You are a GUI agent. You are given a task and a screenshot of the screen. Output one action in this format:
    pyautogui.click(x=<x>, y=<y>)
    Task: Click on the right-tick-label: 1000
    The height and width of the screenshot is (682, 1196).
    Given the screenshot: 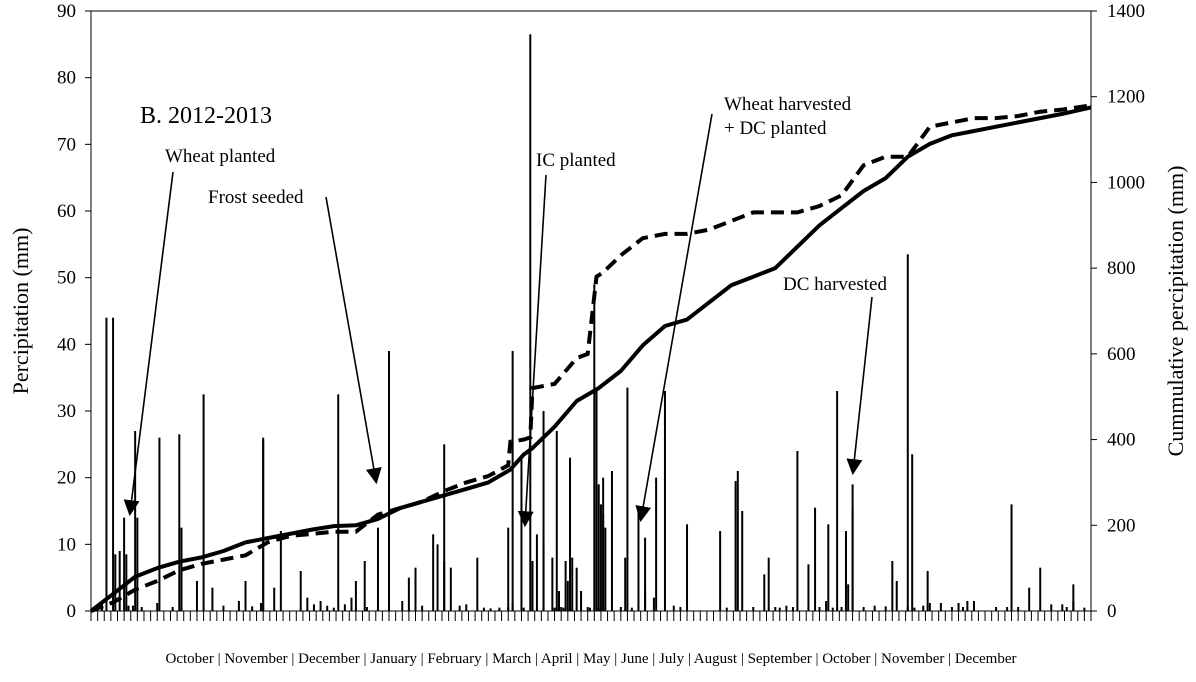 What is the action you would take?
    pyautogui.click(x=1126, y=182)
    